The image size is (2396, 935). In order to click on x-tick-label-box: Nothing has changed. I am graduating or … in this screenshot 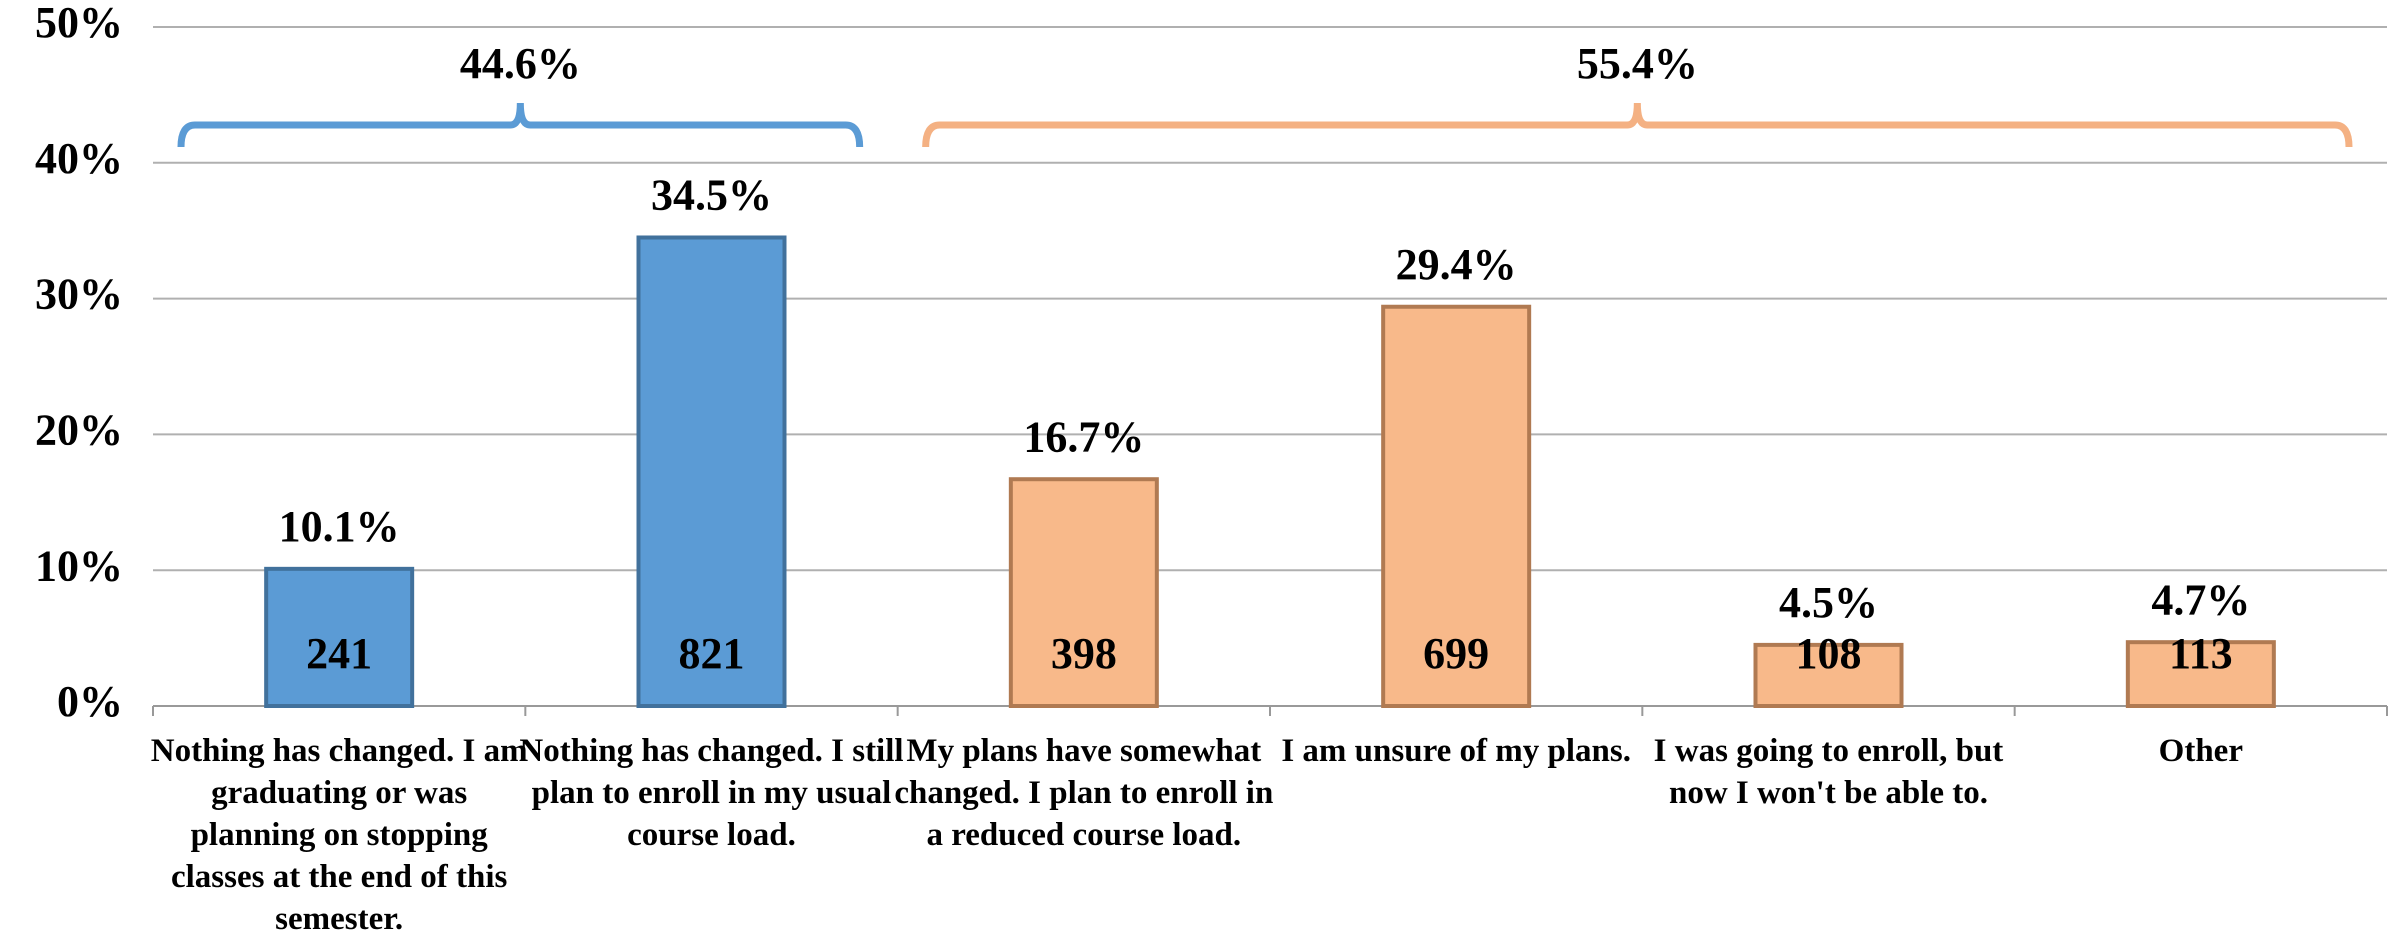, I will do `click(339, 834)`.